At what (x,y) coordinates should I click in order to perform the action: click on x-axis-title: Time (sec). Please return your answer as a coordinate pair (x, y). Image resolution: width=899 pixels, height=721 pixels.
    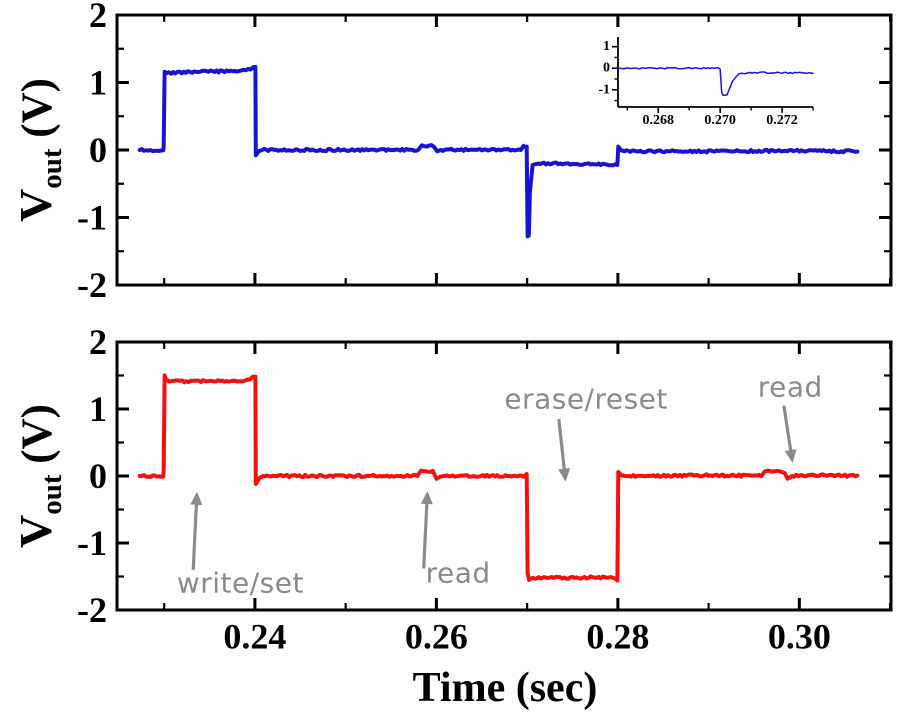
    Looking at the image, I should click on (505, 688).